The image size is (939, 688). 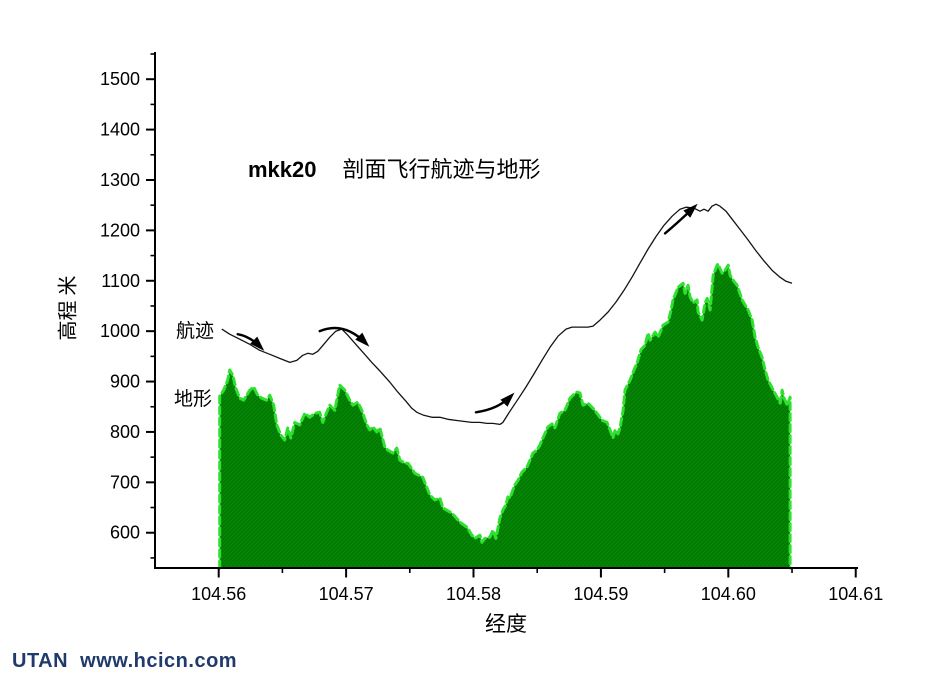 I want to click on x-tick-label: 104.58, so click(x=473, y=594).